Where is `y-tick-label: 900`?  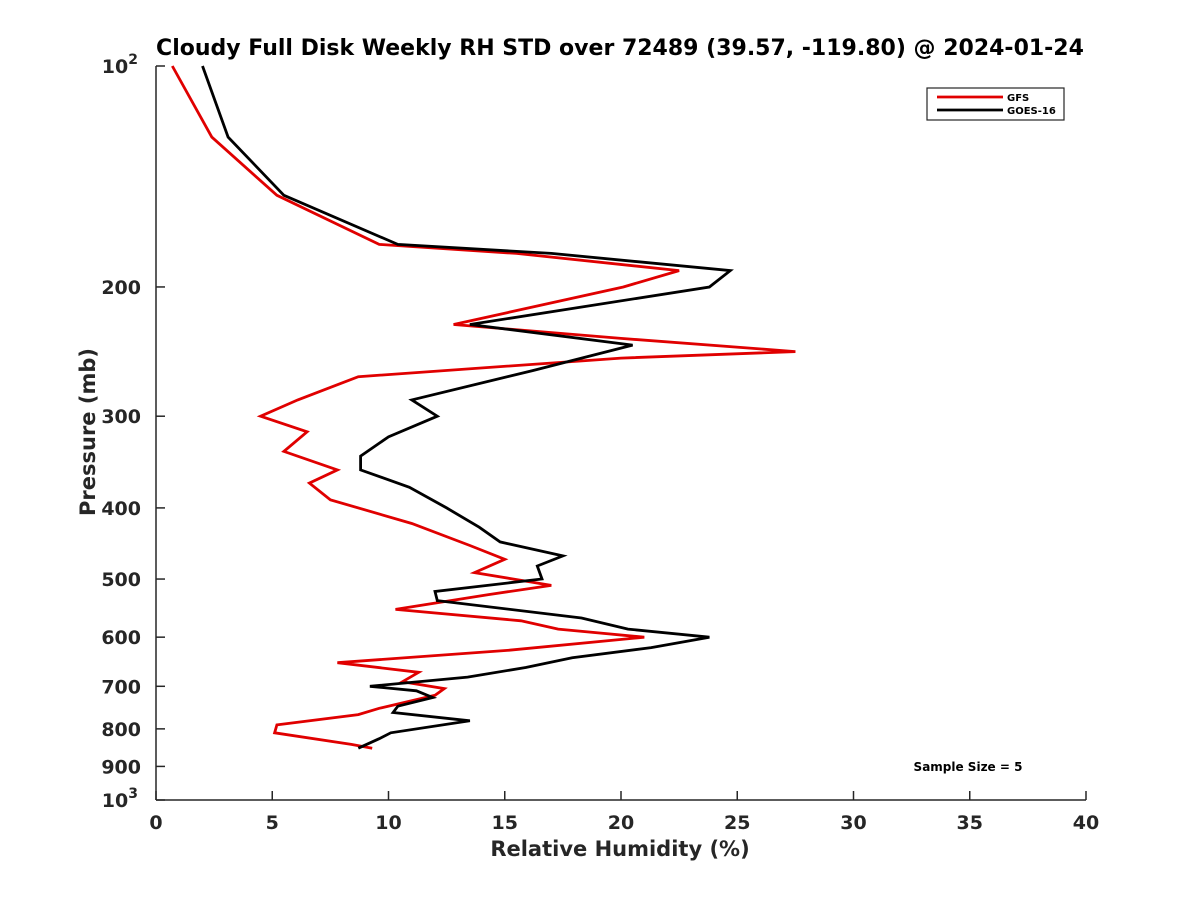
y-tick-label: 900 is located at coordinates (121, 767).